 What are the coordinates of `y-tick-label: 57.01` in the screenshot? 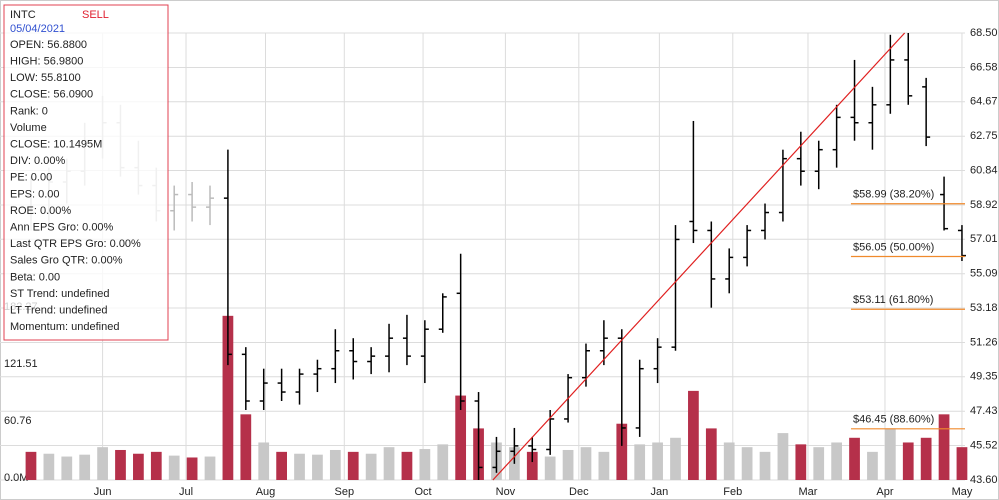 It's located at (984, 239).